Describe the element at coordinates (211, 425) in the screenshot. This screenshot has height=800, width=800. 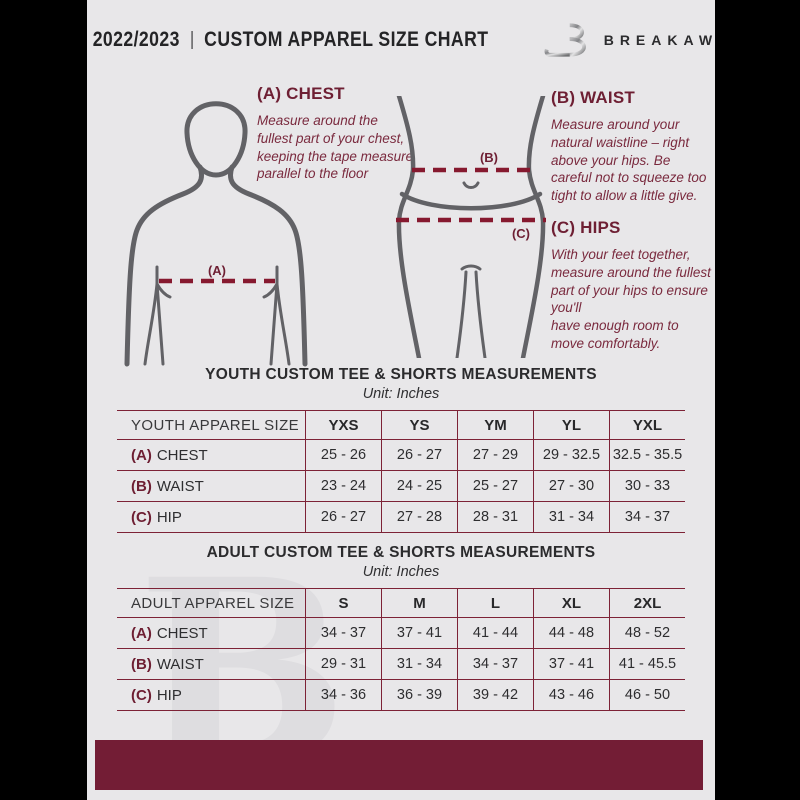
I see `table-size-header: YOUTH APPAREL SIZE` at that location.